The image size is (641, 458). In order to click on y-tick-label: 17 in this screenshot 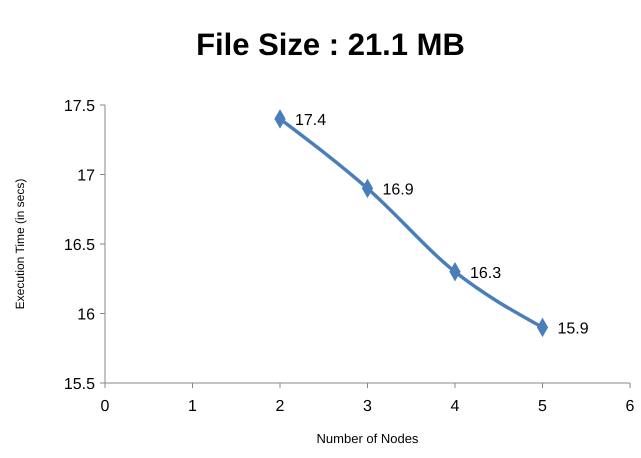, I will do `click(86, 176)`.